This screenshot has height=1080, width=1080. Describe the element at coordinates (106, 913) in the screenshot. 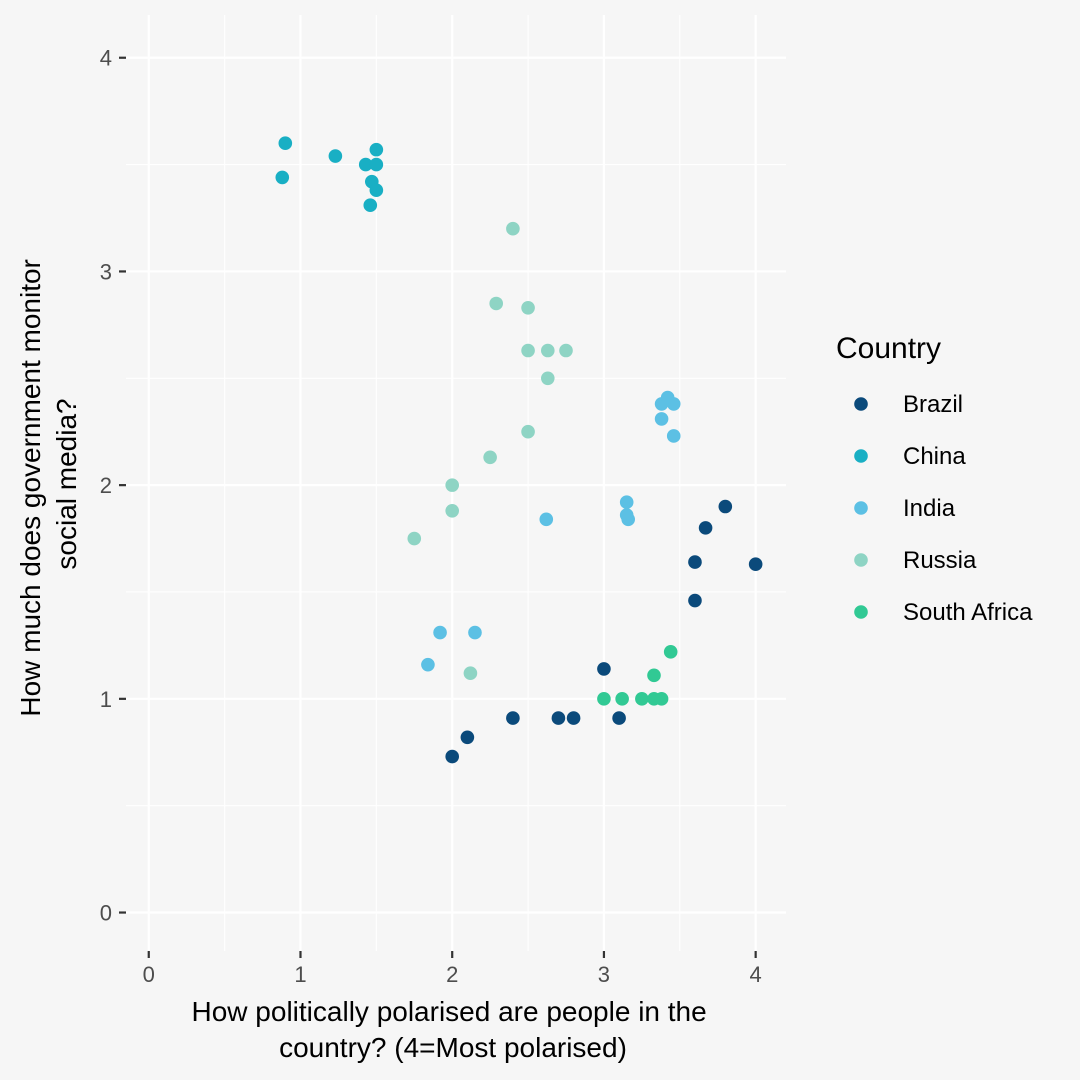

I see `y-tick-label: 0` at that location.